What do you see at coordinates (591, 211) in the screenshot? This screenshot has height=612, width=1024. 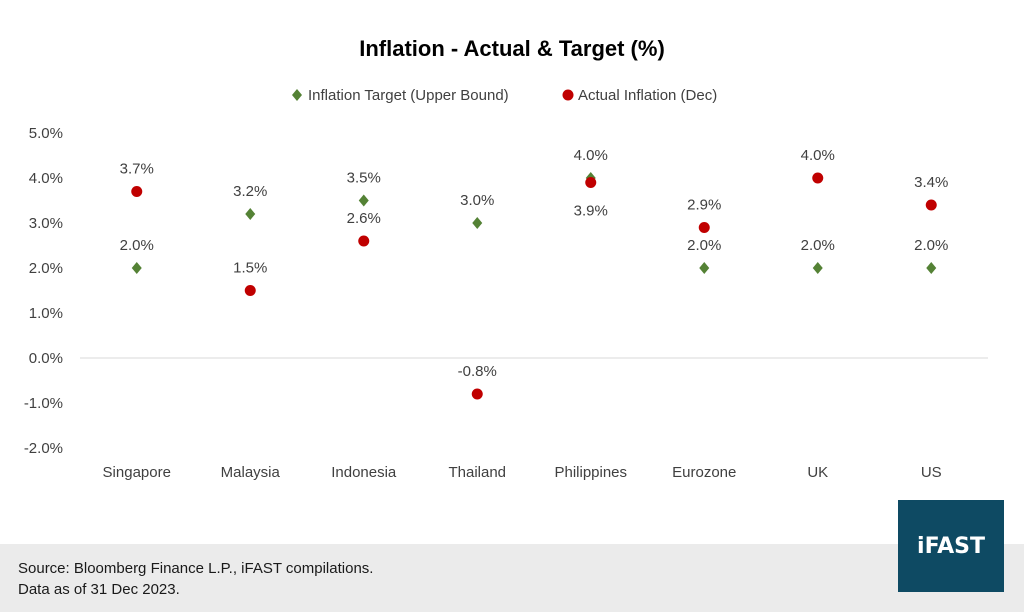 I see `actual-data-label: 3.9%` at bounding box center [591, 211].